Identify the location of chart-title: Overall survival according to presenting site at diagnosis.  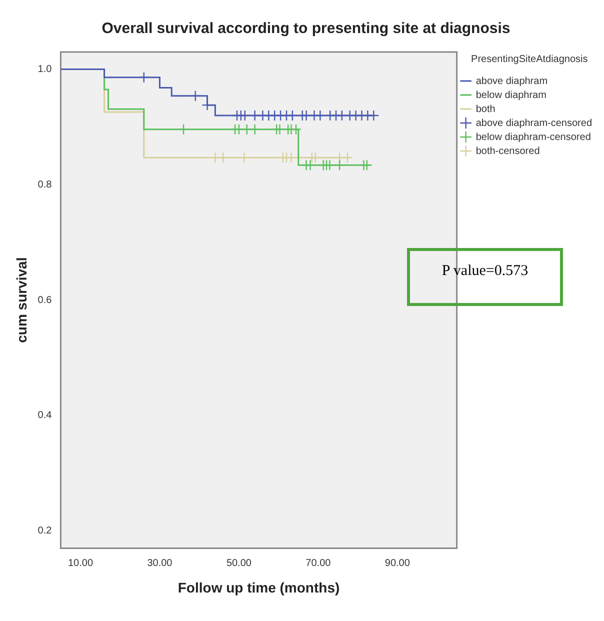
(306, 29).